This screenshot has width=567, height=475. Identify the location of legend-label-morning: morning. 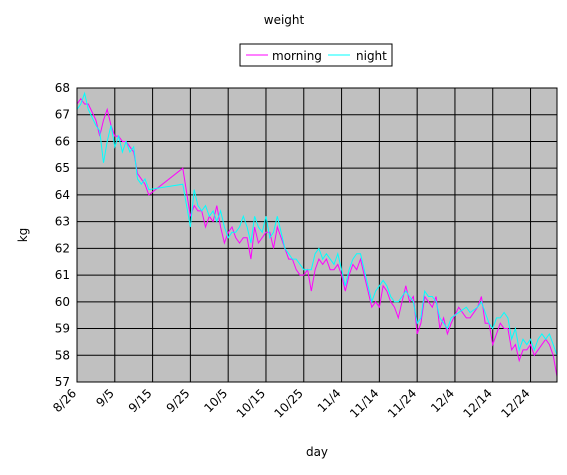
(297, 56).